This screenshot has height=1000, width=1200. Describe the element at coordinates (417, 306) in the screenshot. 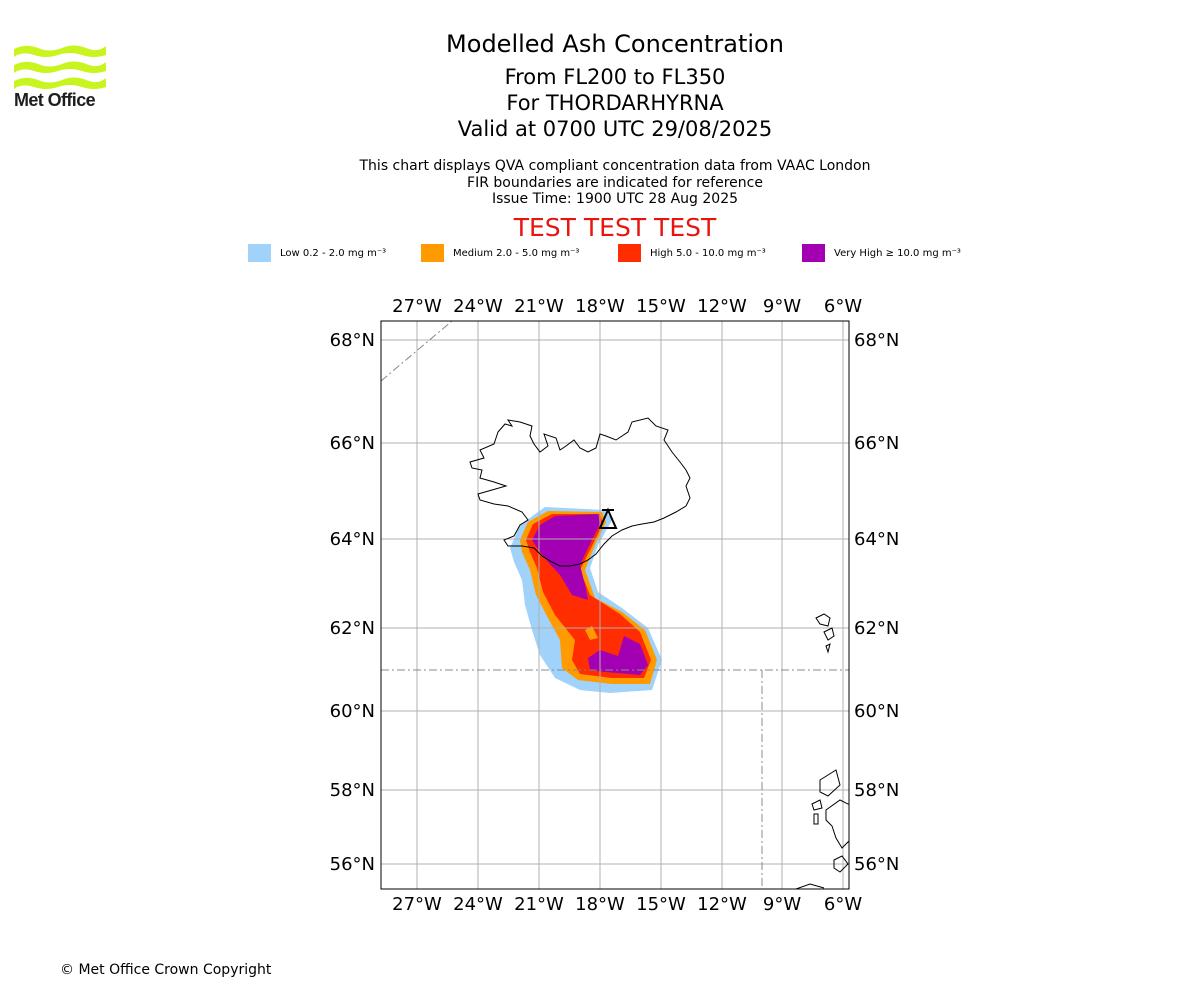

I see `lon-tick-top: 27°W` at that location.